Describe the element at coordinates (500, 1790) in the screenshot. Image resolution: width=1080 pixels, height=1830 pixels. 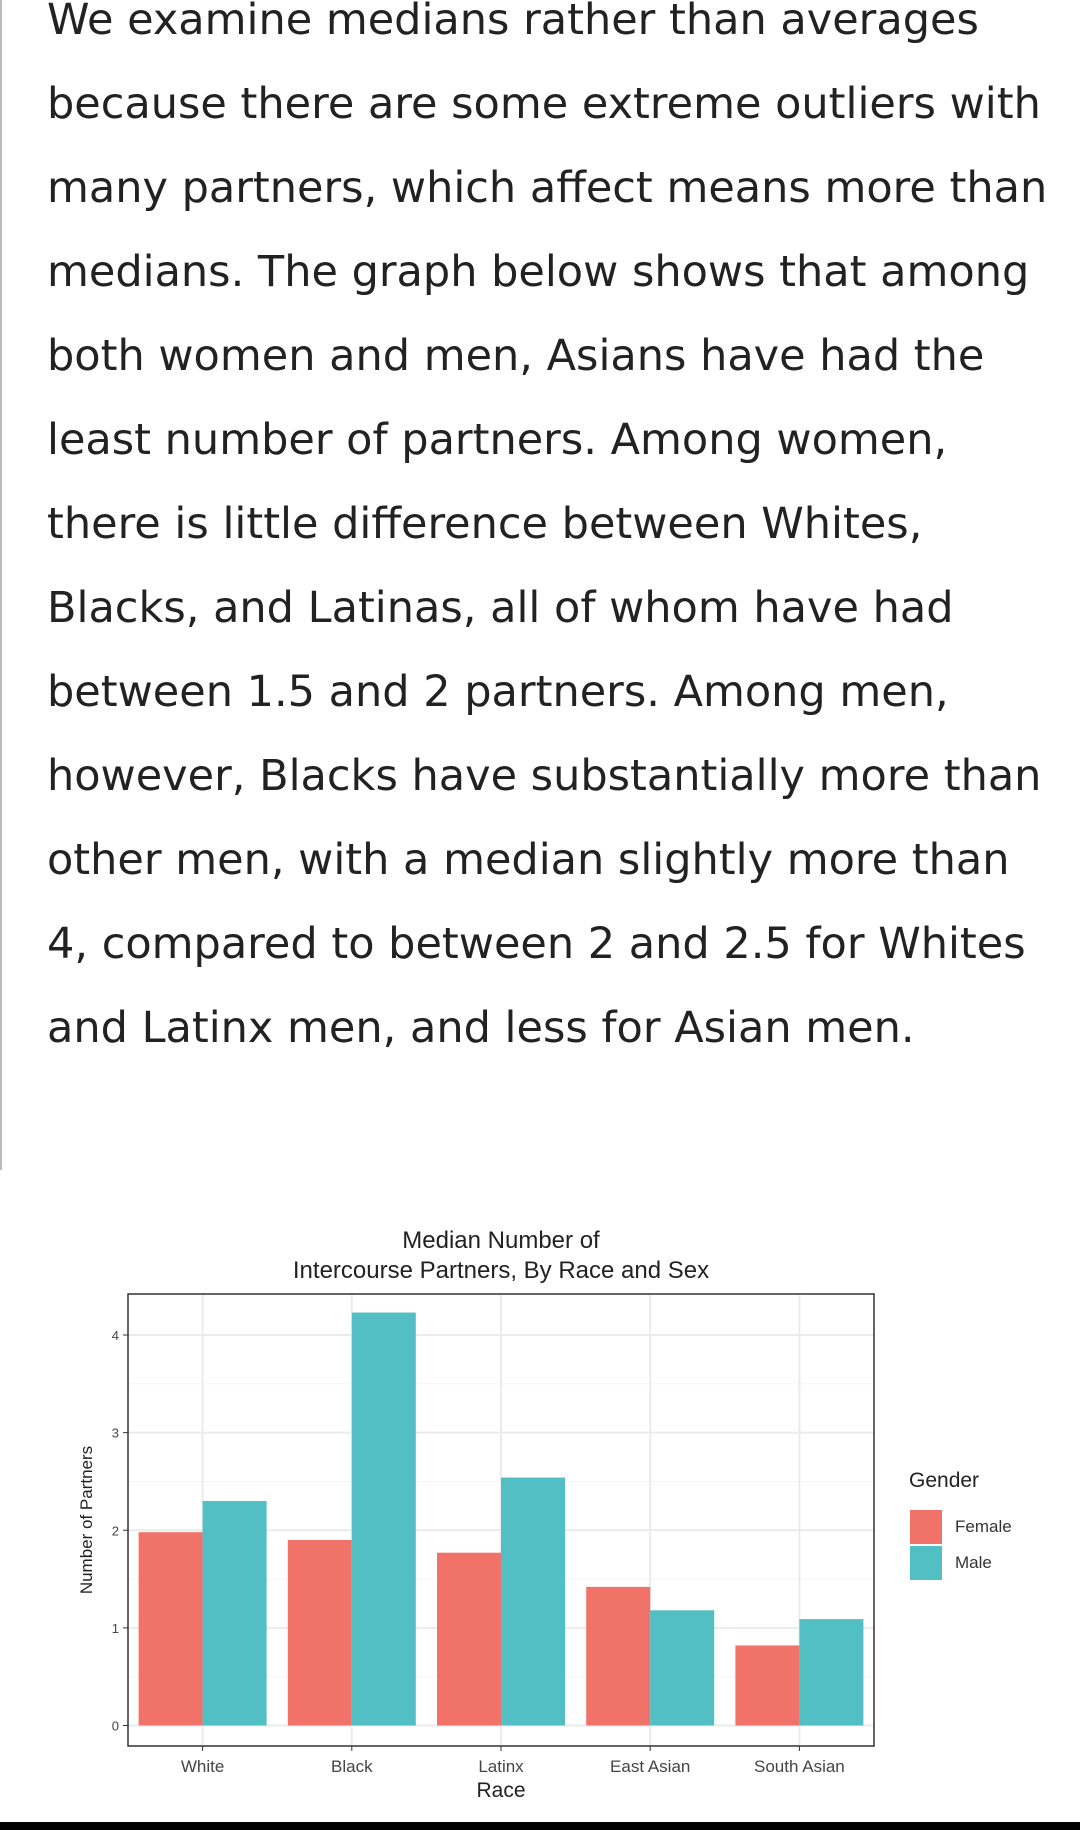
I see `x-axis-label: Race` at that location.